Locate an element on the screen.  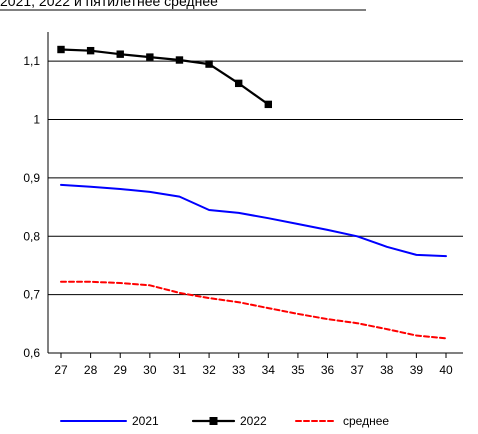
legend-label-2022: 2022 is located at coordinates (253, 421).